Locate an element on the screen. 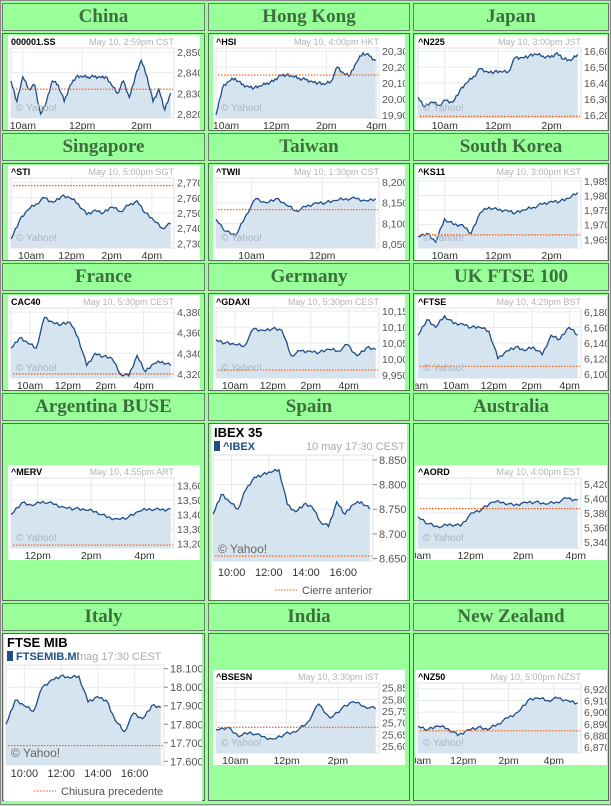 The width and height of the screenshot is (611, 806). chart-title: FTSE MIB is located at coordinates (37, 642).